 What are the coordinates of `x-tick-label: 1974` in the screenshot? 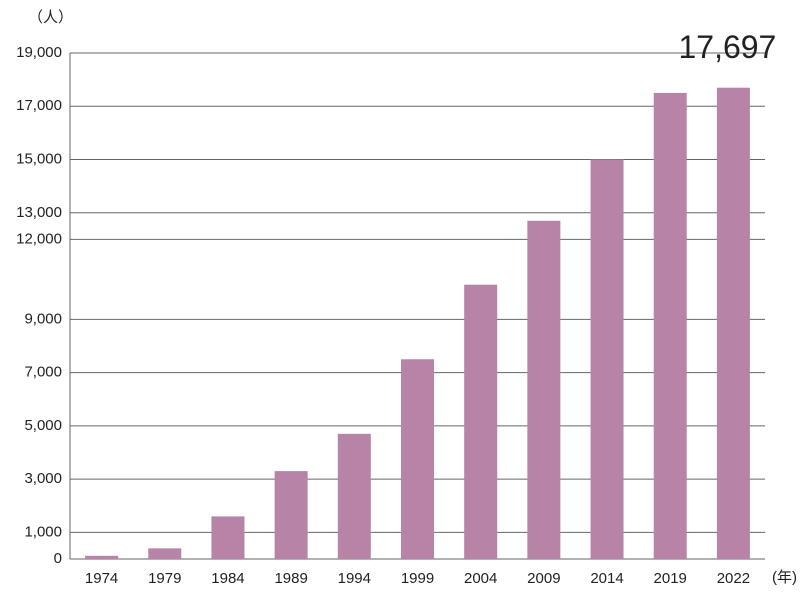 It's located at (101, 578).